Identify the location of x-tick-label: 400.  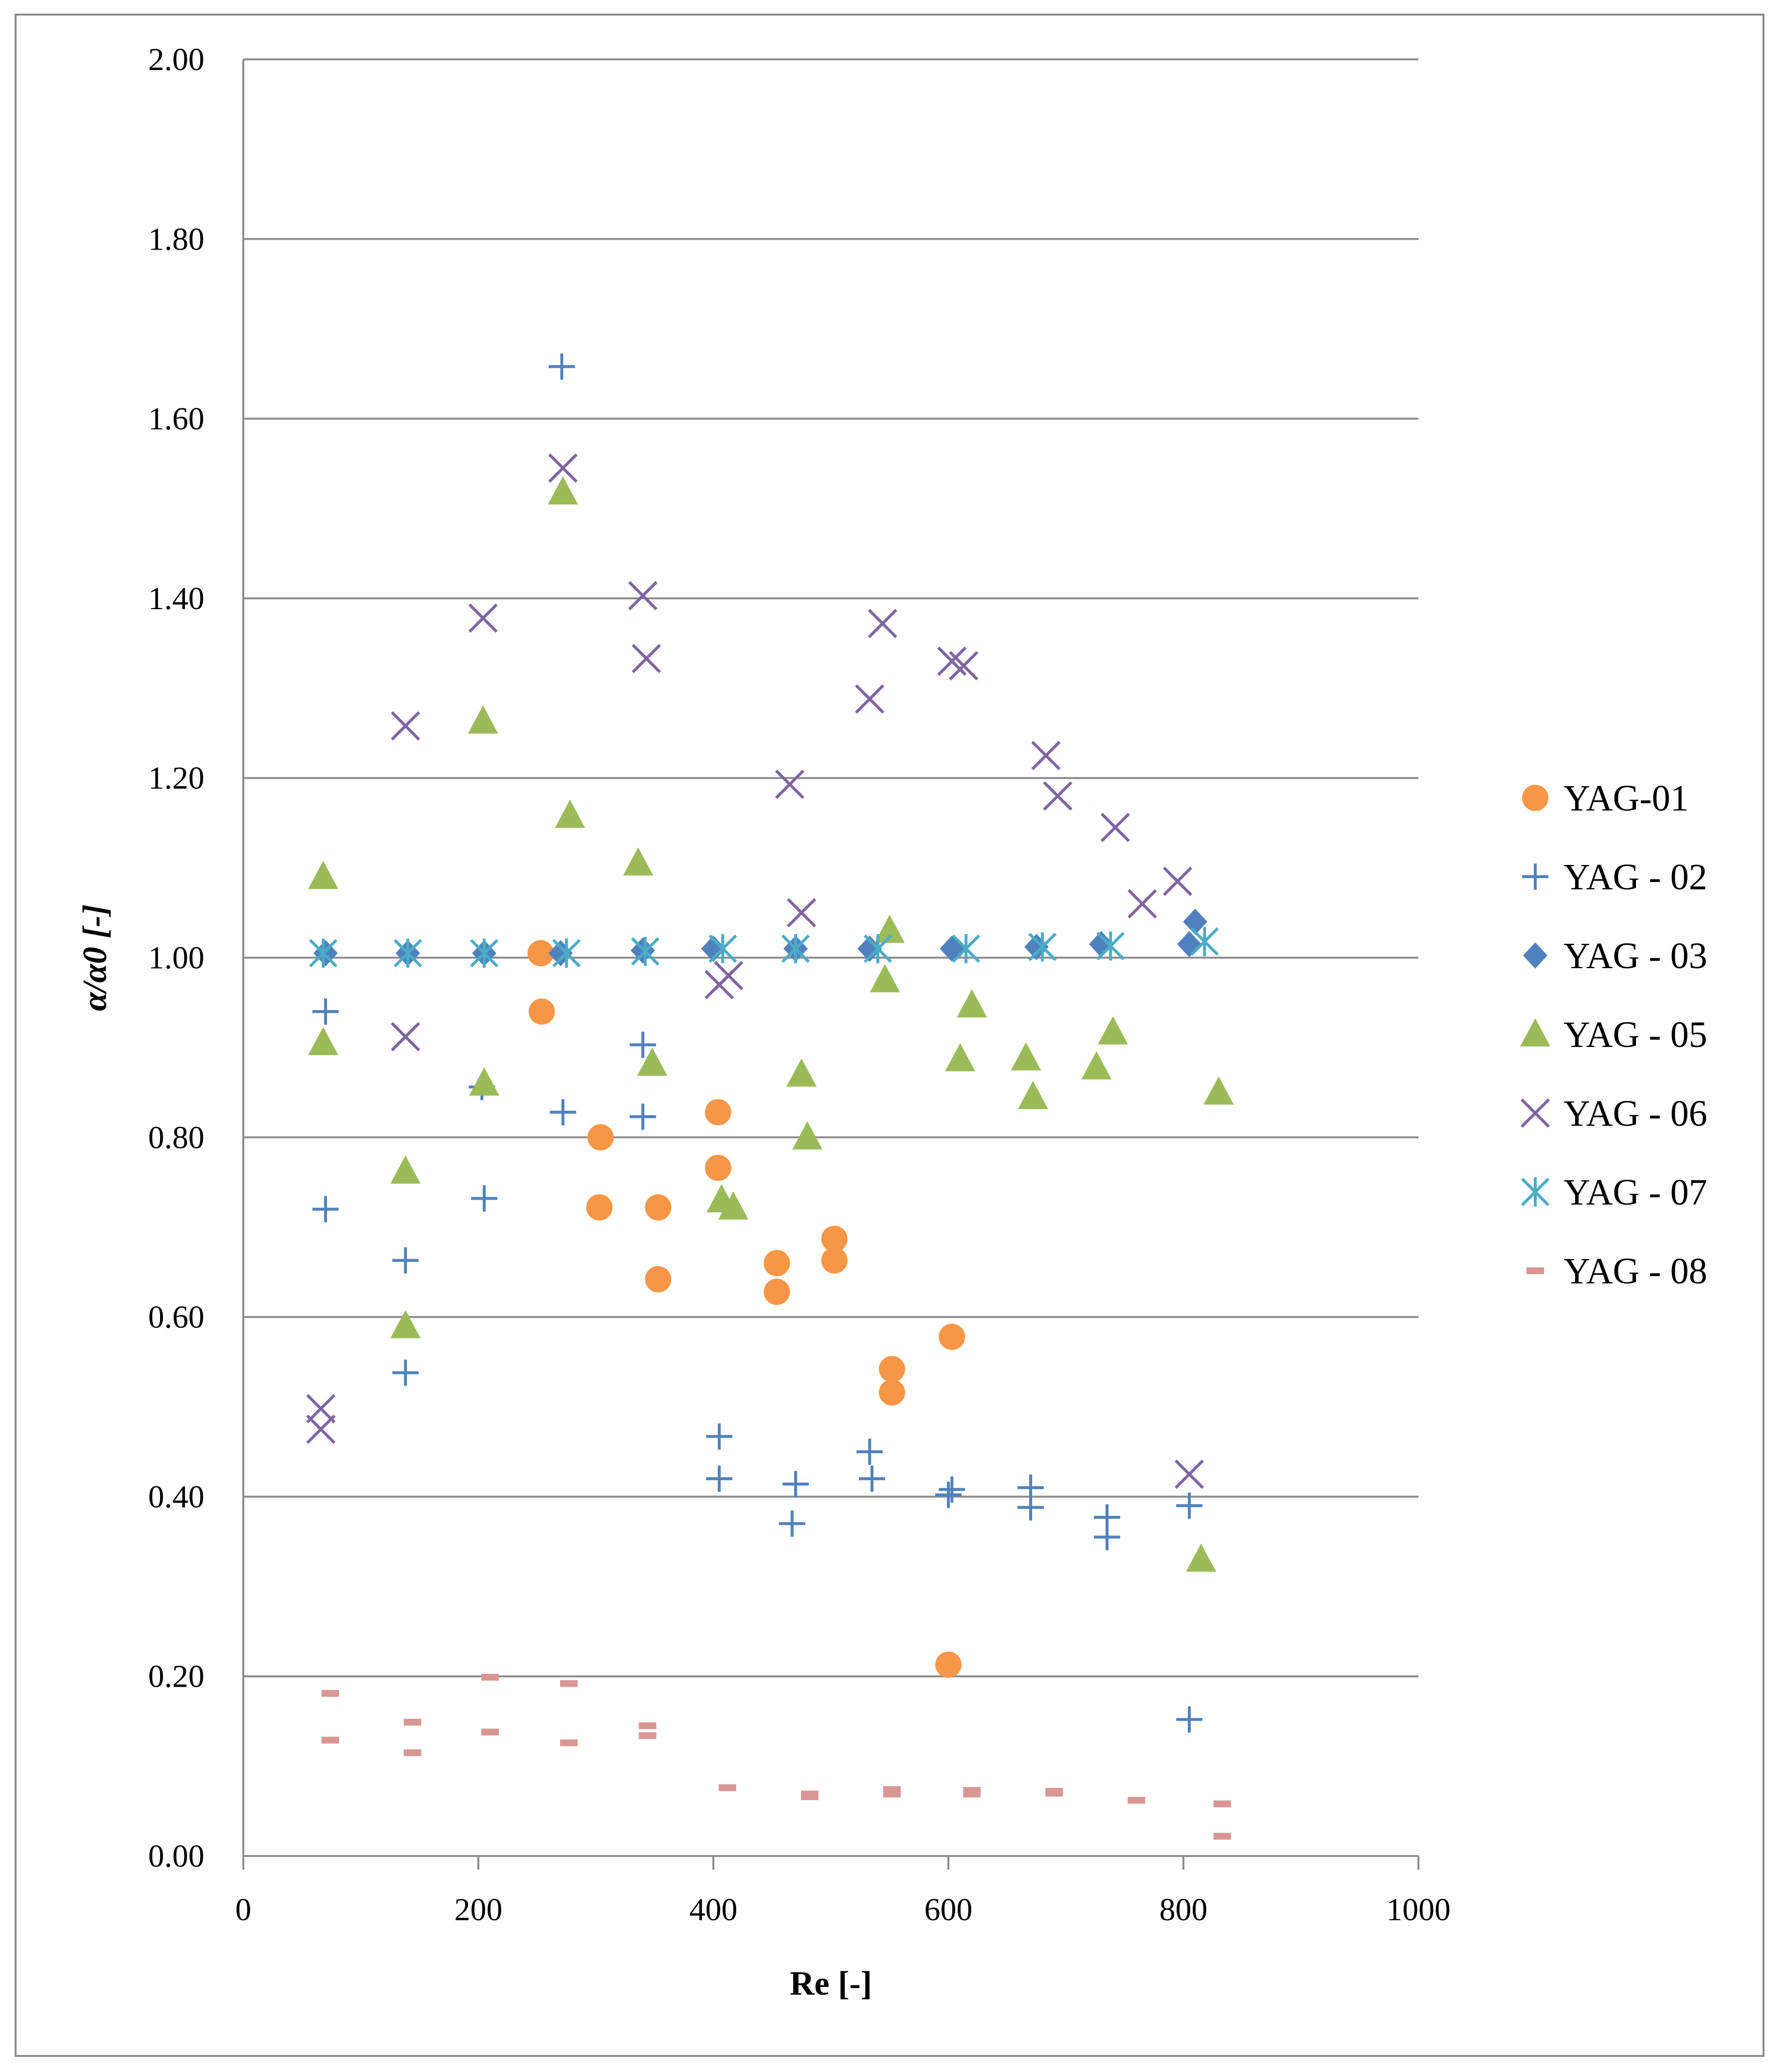
(714, 1910).